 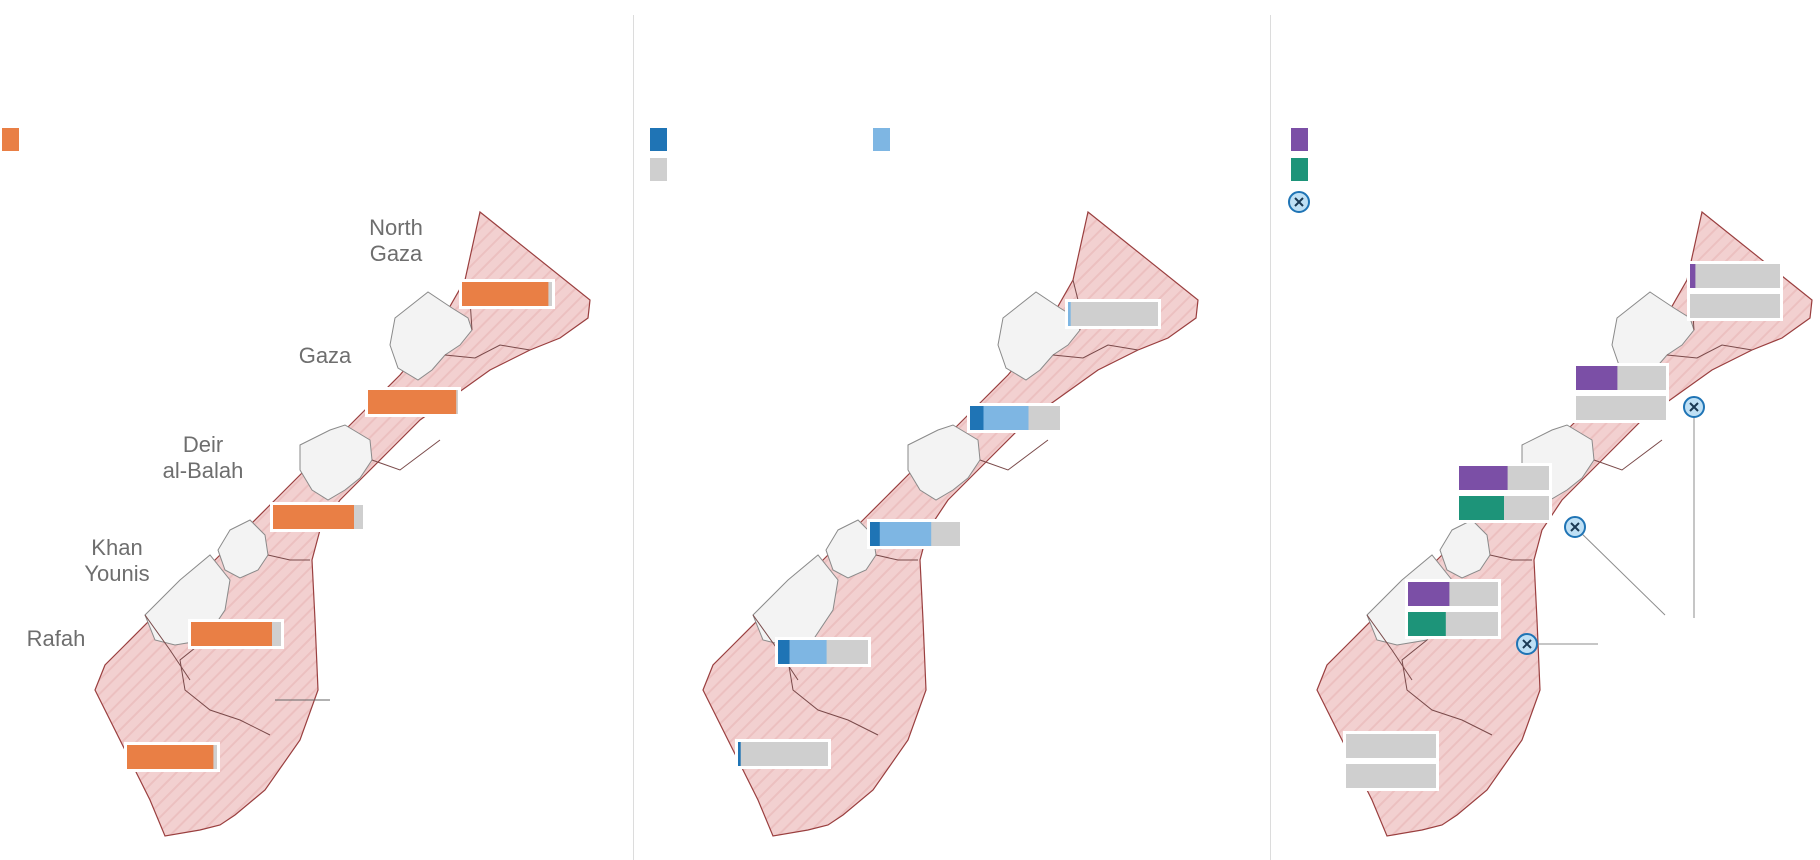 What do you see at coordinates (1453, 609) in the screenshot?
I see `bar-group-services-khan-younis` at bounding box center [1453, 609].